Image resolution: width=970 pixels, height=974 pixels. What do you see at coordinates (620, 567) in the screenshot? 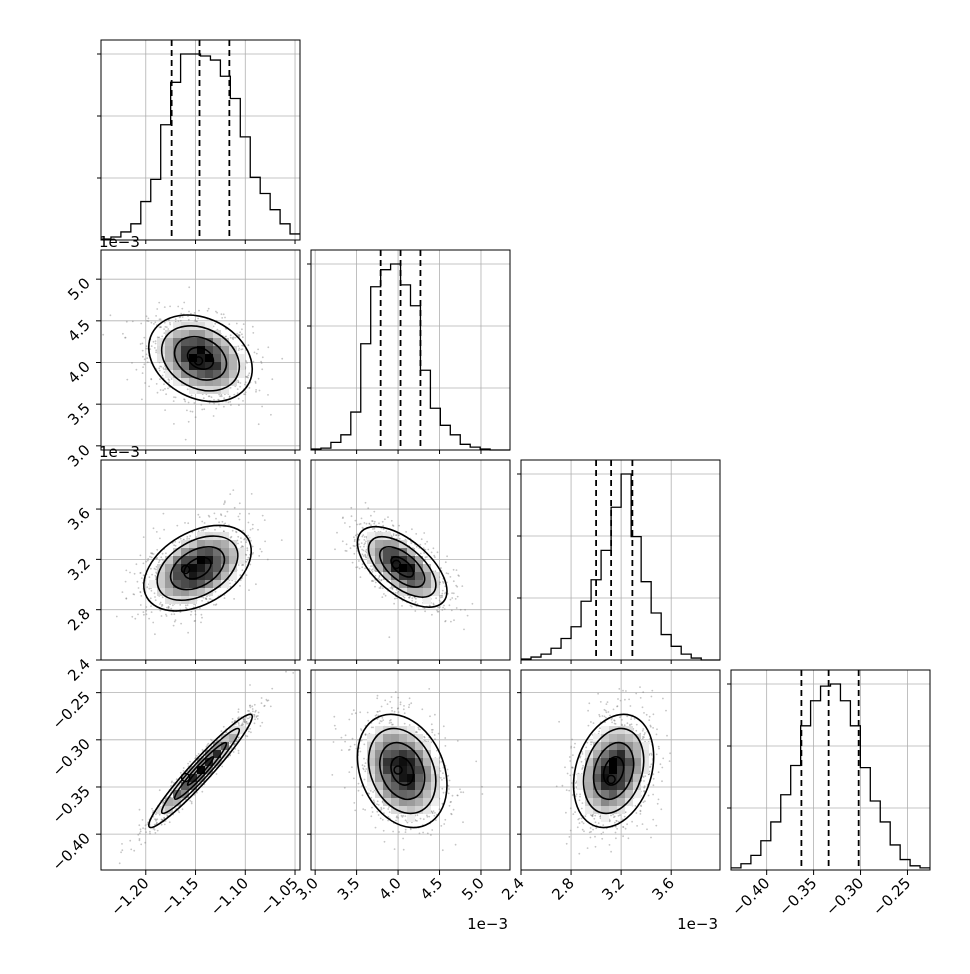
I see `histogram-p2` at bounding box center [620, 567].